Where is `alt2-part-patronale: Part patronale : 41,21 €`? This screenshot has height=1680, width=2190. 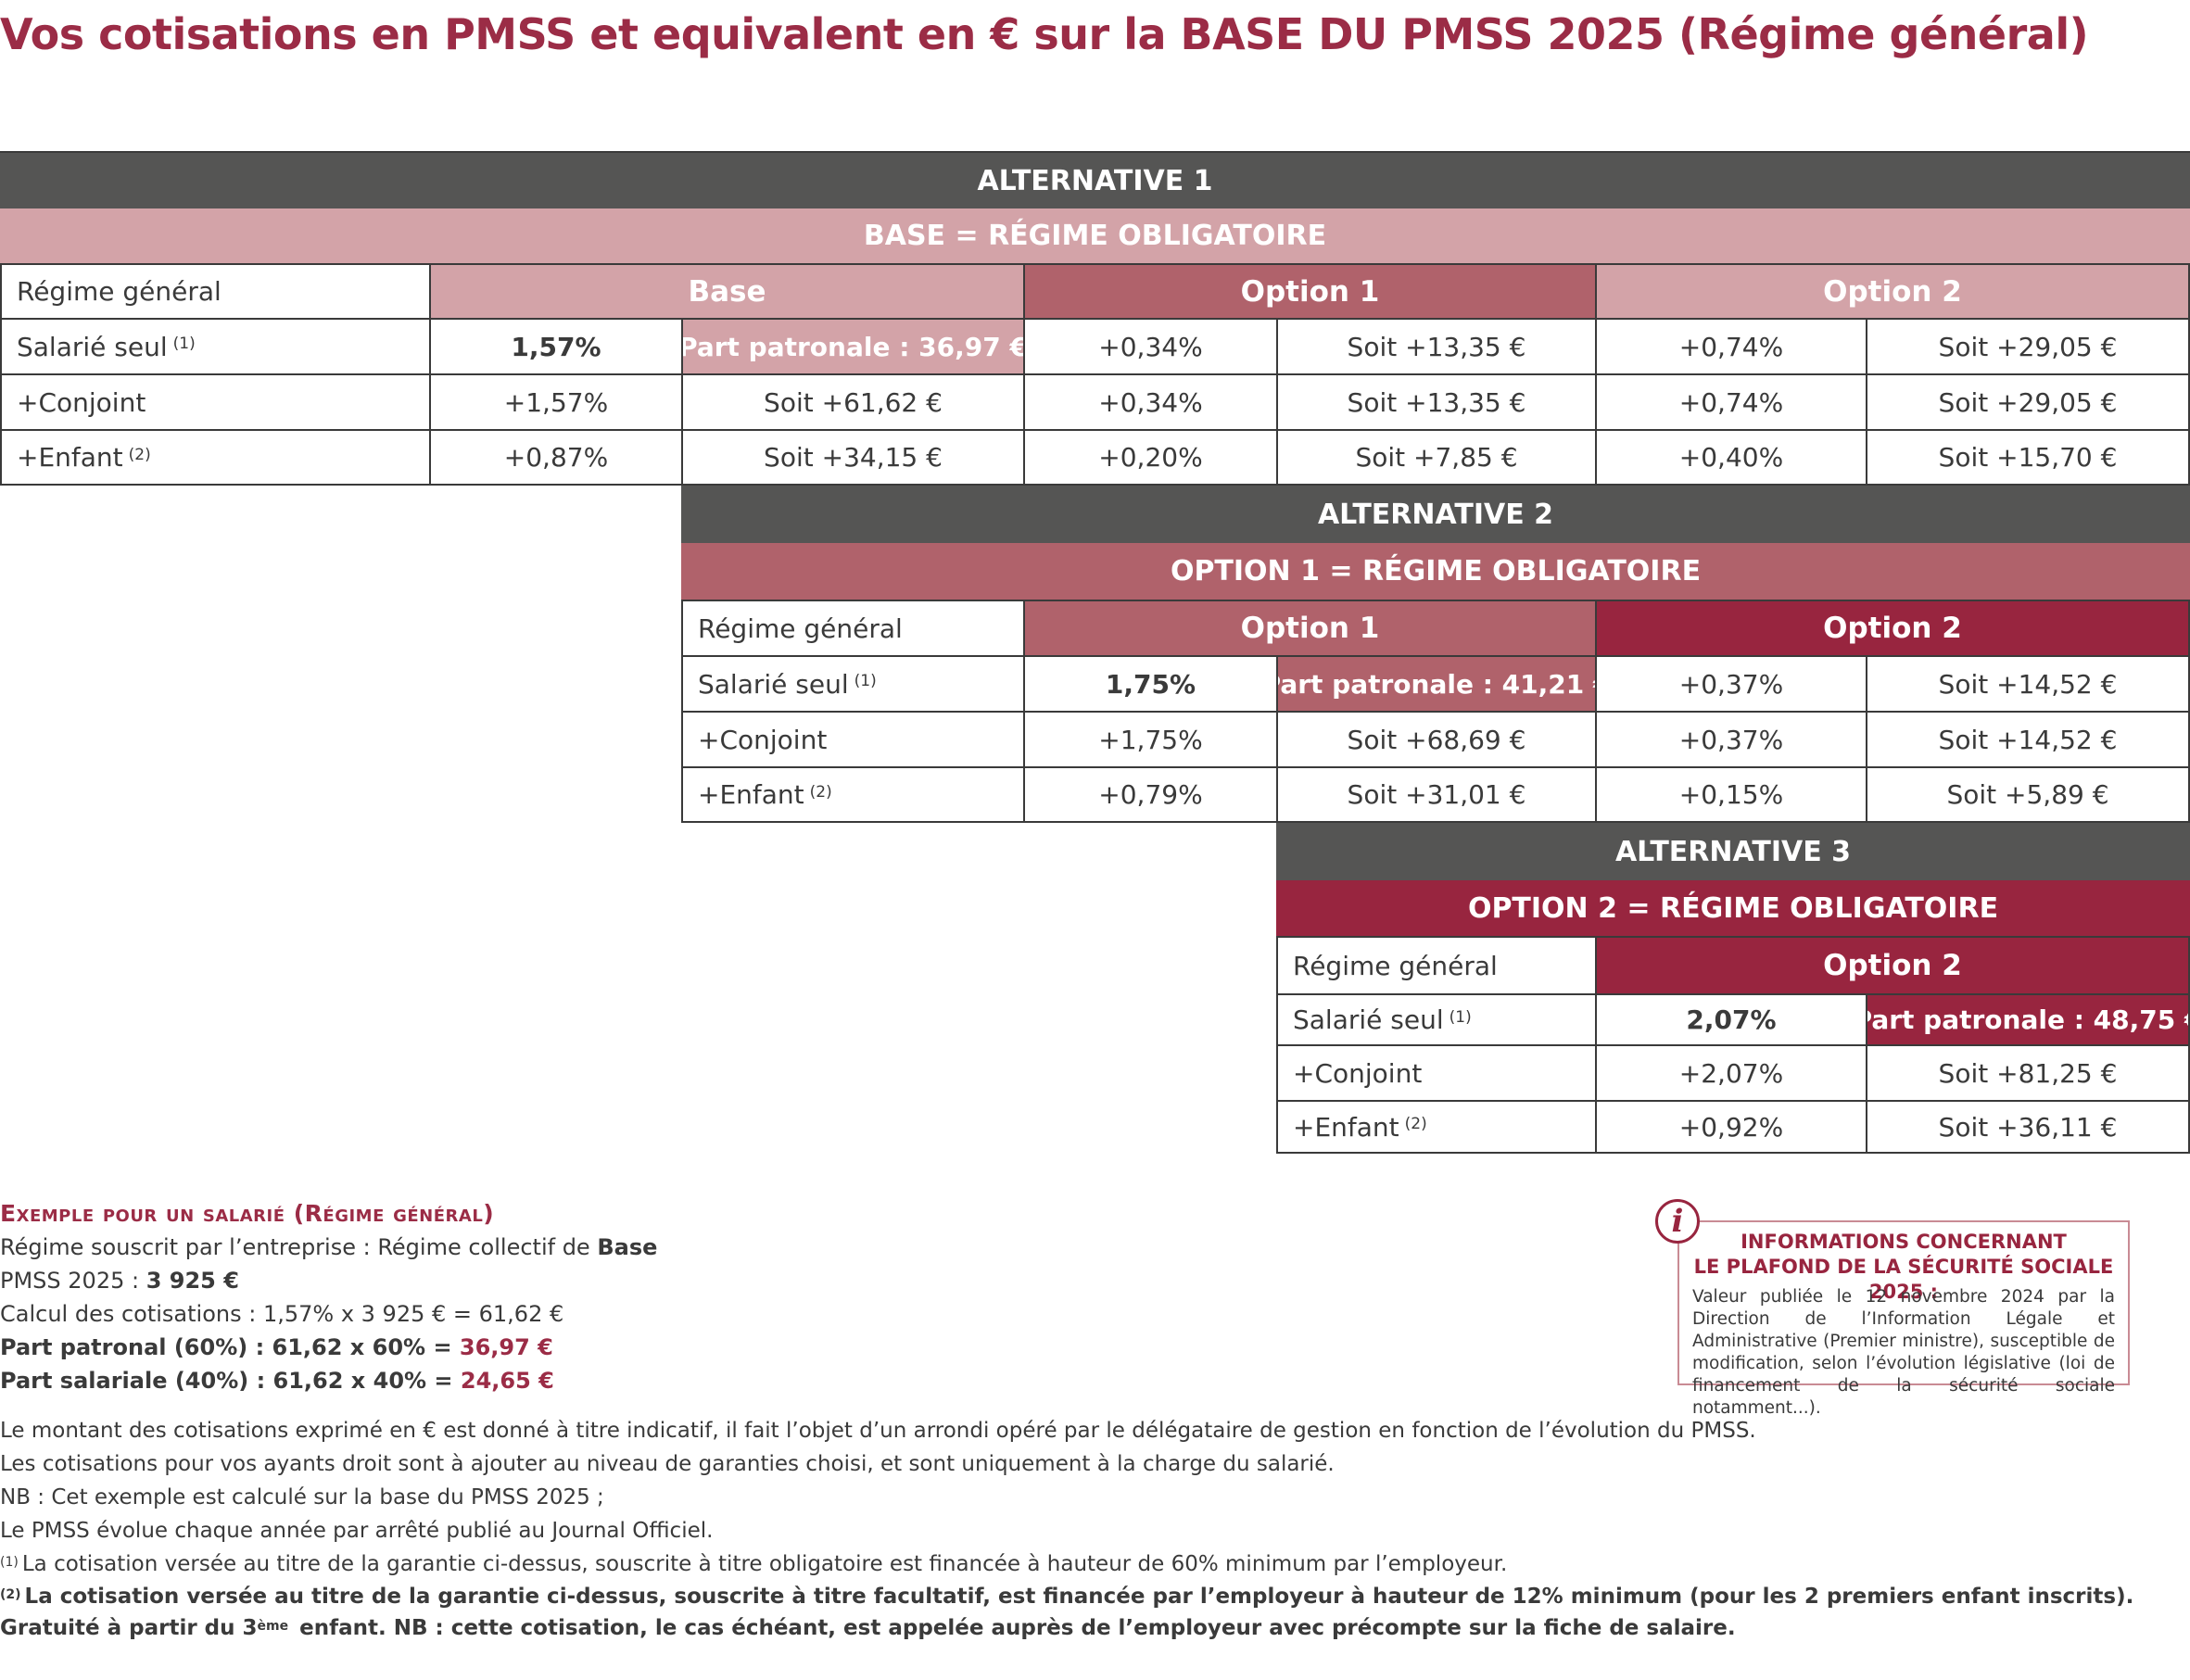 alt2-part-patronale: Part patronale : 41,21 € is located at coordinates (1436, 684).